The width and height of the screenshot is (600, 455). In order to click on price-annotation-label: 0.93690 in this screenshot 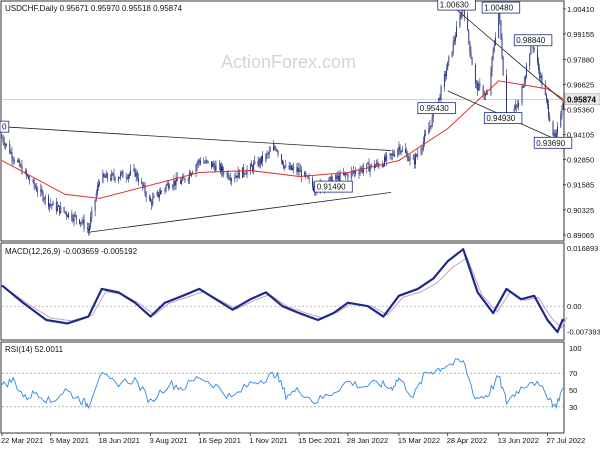, I will do `click(550, 143)`.